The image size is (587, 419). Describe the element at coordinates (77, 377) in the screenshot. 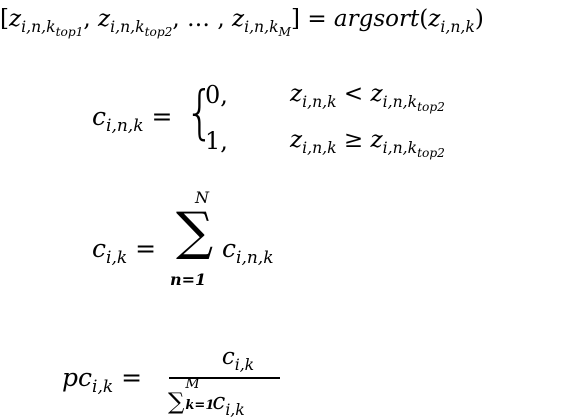

I see `pc-symbol: pc` at that location.